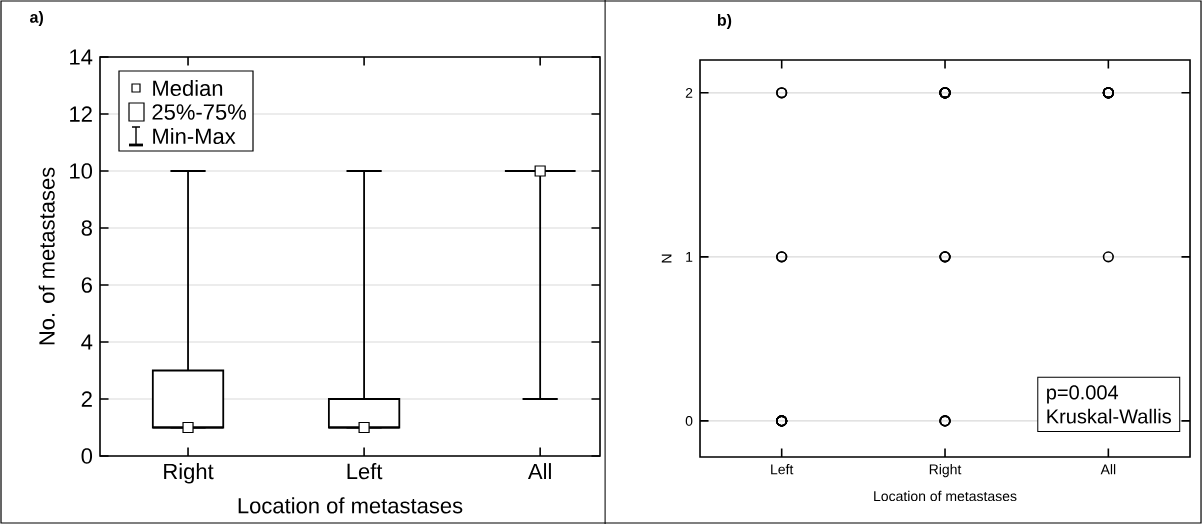 This screenshot has width=1202, height=524. I want to click on y-tick-label: 6, so click(86, 285).